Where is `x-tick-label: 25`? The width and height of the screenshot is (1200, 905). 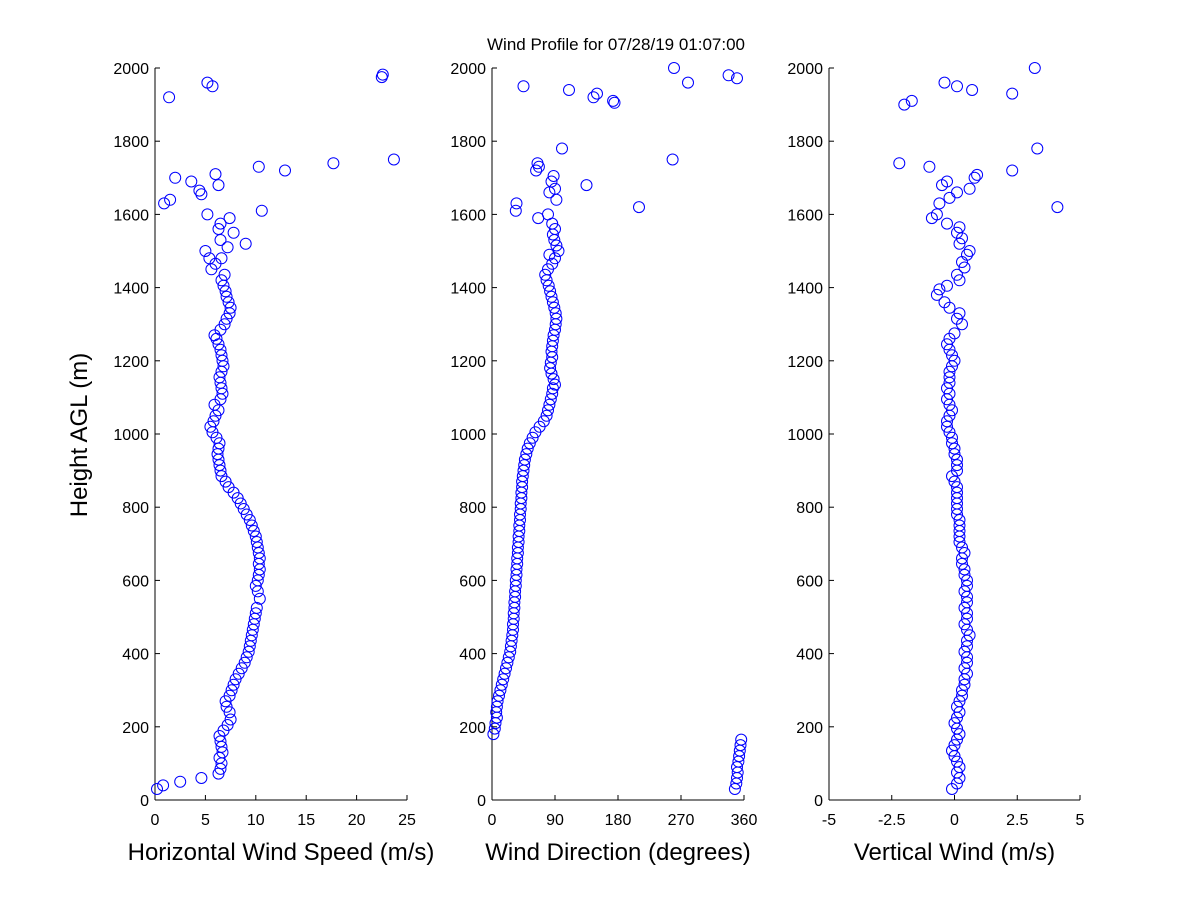 x-tick-label: 25 is located at coordinates (407, 820).